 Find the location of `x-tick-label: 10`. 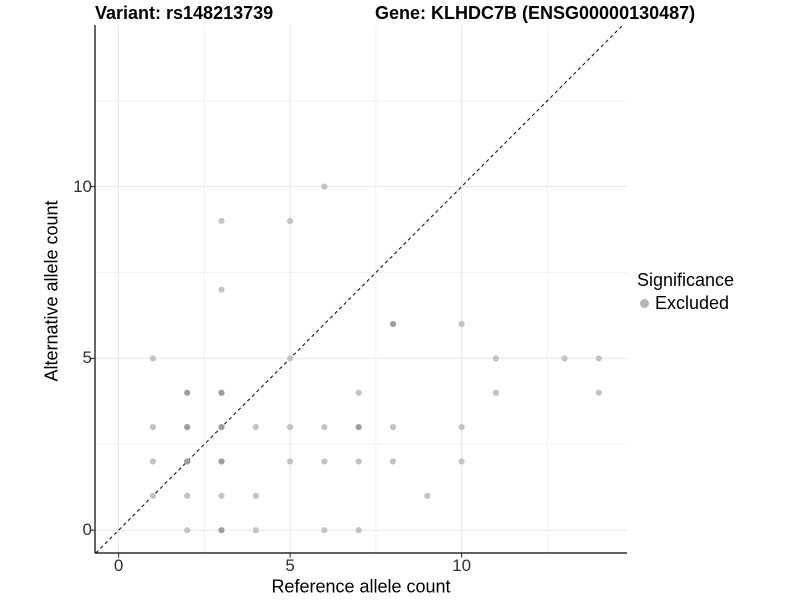

x-tick-label: 10 is located at coordinates (462, 565).